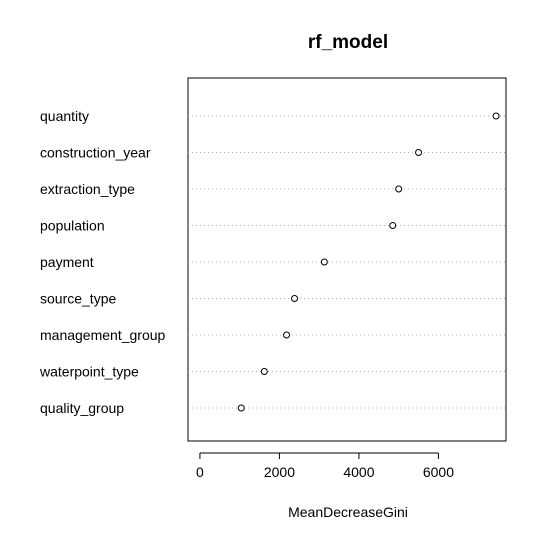  Describe the element at coordinates (348, 42) in the screenshot. I see `chart-title: rf_model` at that location.